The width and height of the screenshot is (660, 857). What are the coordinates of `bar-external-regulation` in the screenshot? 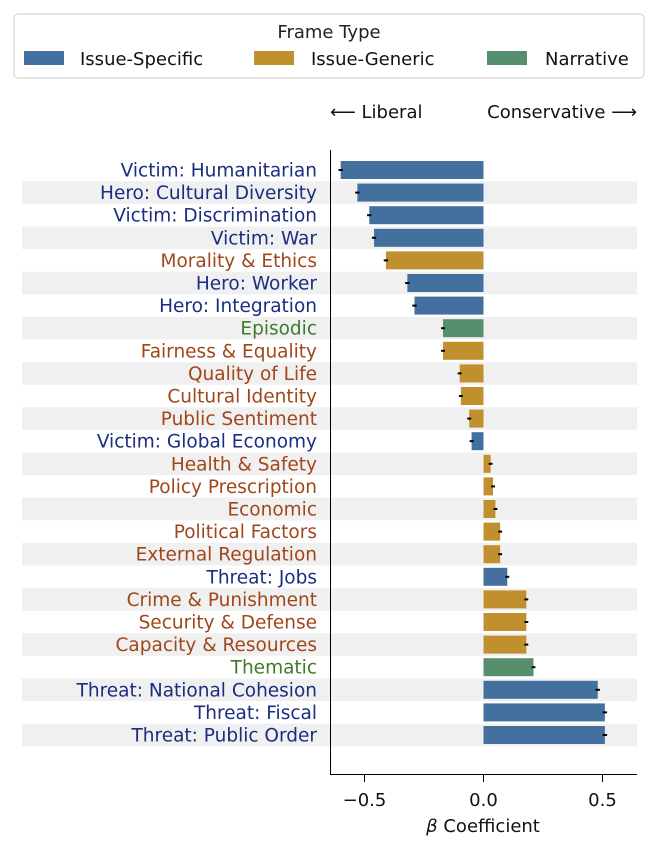 It's located at (492, 554).